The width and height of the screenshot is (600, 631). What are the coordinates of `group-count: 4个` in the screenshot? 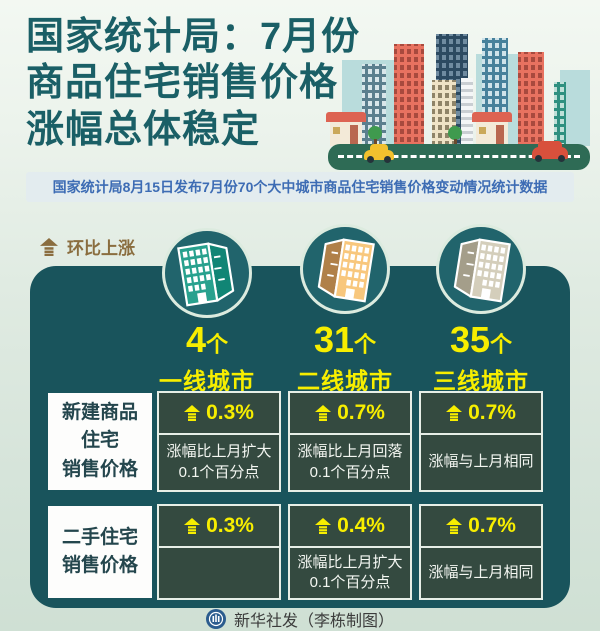 It's located at (207, 339).